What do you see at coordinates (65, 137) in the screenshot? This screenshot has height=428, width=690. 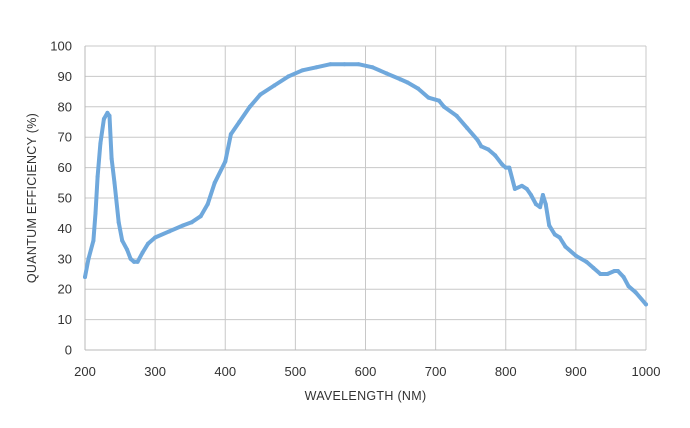 I see `y-tick-label: 70` at bounding box center [65, 137].